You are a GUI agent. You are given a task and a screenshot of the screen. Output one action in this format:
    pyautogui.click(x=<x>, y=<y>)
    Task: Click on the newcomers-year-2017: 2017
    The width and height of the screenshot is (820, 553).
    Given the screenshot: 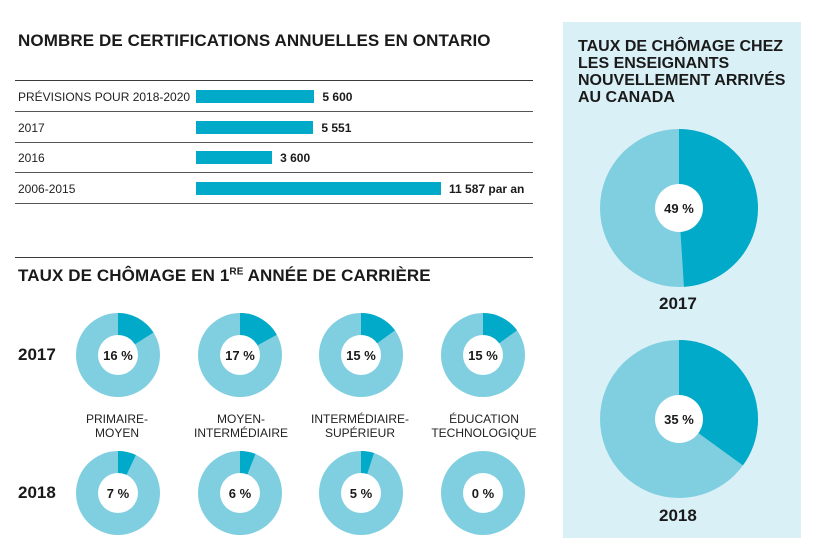 What is the action you would take?
    pyautogui.click(x=678, y=303)
    